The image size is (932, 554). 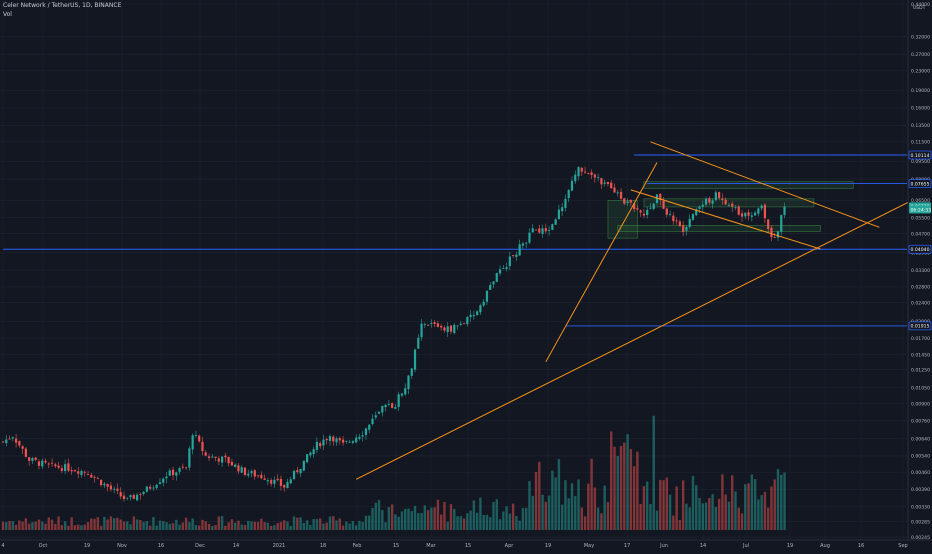 What do you see at coordinates (7, 14) in the screenshot?
I see `volume-indicator-label: Vol` at bounding box center [7, 14].